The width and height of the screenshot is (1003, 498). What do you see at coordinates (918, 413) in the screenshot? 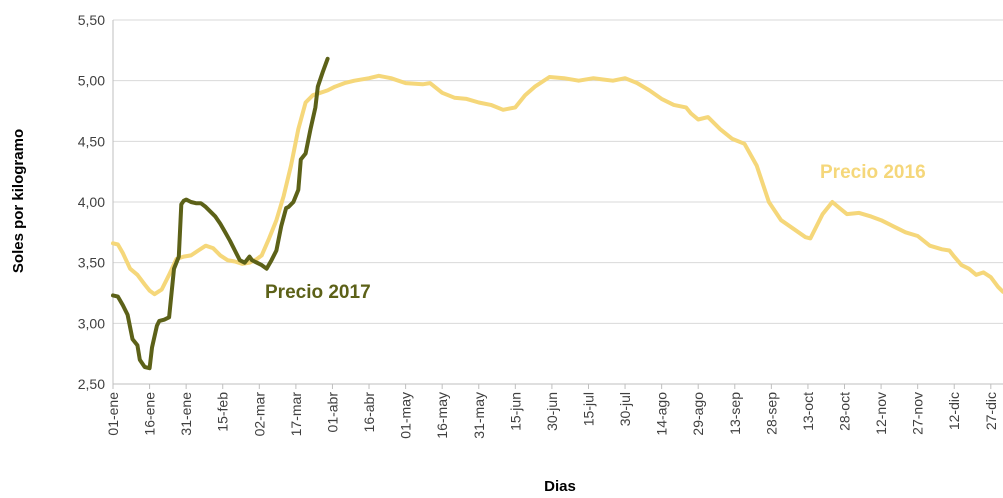
I see `x-tick-label: 27-nov` at bounding box center [918, 413].